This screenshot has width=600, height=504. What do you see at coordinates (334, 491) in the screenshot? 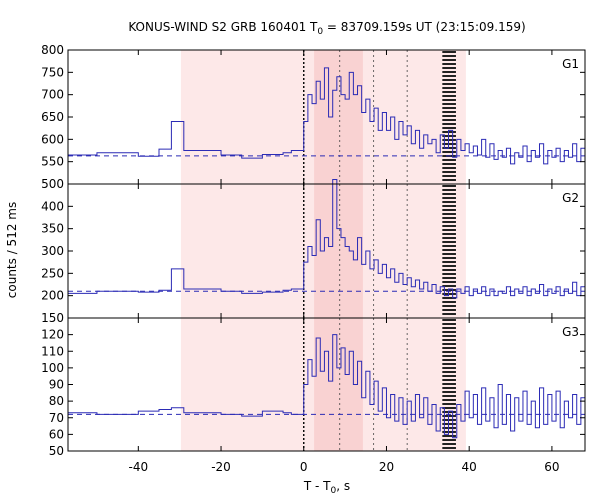
I see `x-axis-label-subscript: 0` at bounding box center [334, 491].